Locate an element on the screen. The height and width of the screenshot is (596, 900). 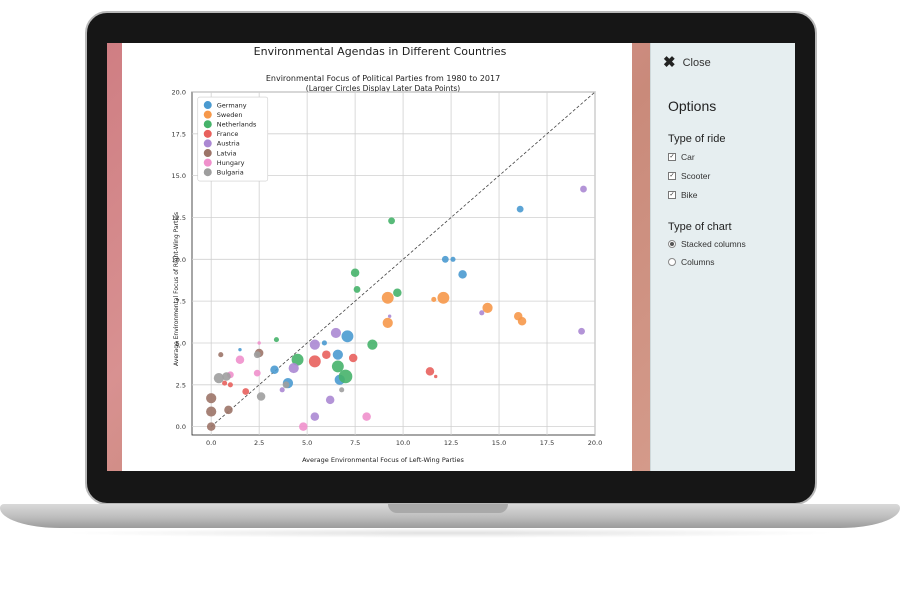
checkbox-car: ✓ is located at coordinates (672, 157).